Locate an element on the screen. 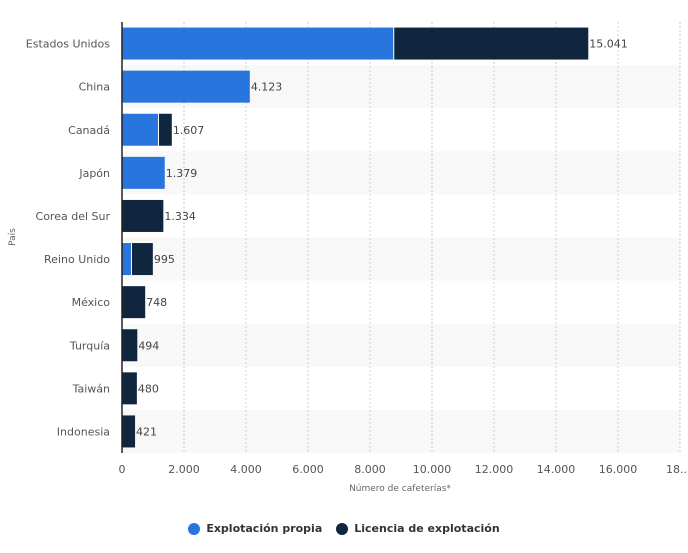 The width and height of the screenshot is (688, 553). y-category-label: México is located at coordinates (91, 302).